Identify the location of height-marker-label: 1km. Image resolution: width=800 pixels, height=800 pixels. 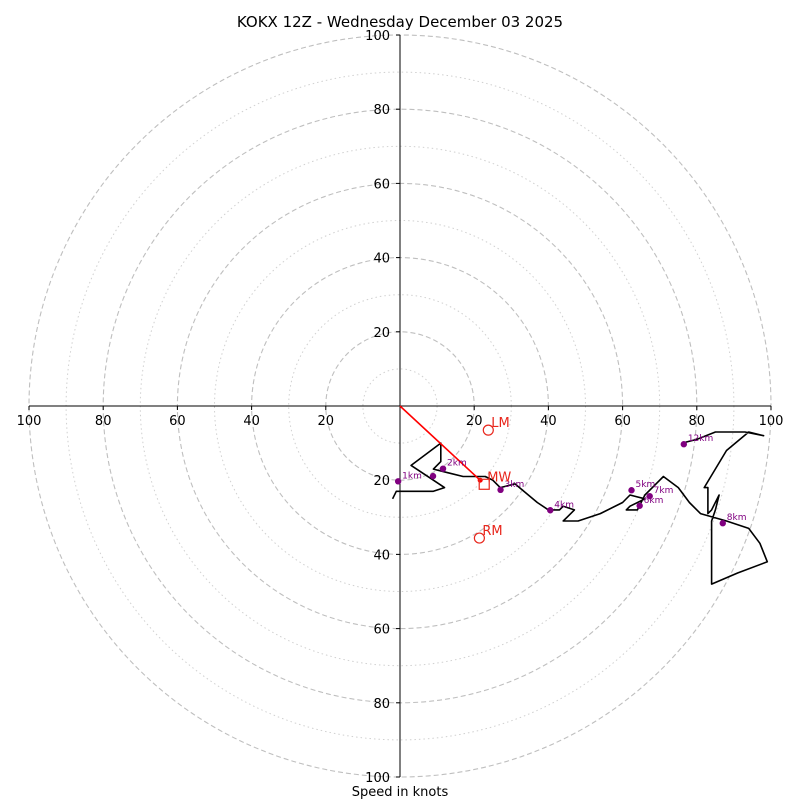
(412, 476).